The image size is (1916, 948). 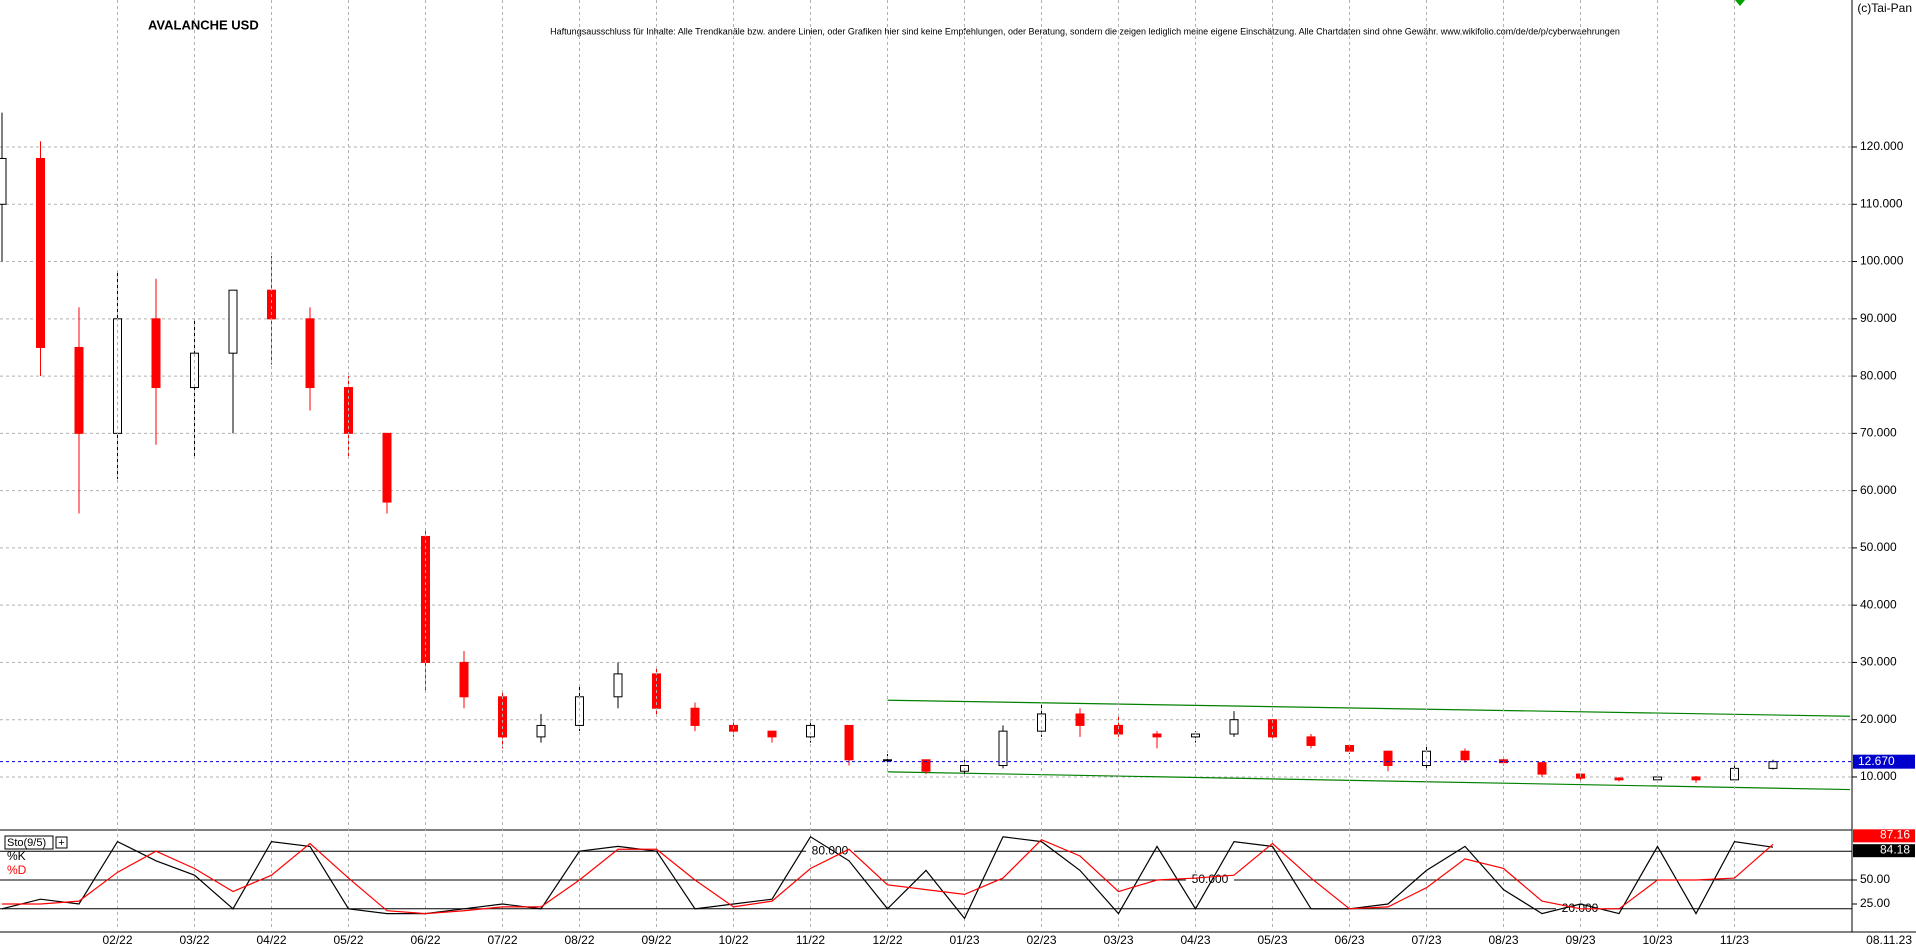 What do you see at coordinates (1878, 662) in the screenshot?
I see `y-tick-label: 30.000` at bounding box center [1878, 662].